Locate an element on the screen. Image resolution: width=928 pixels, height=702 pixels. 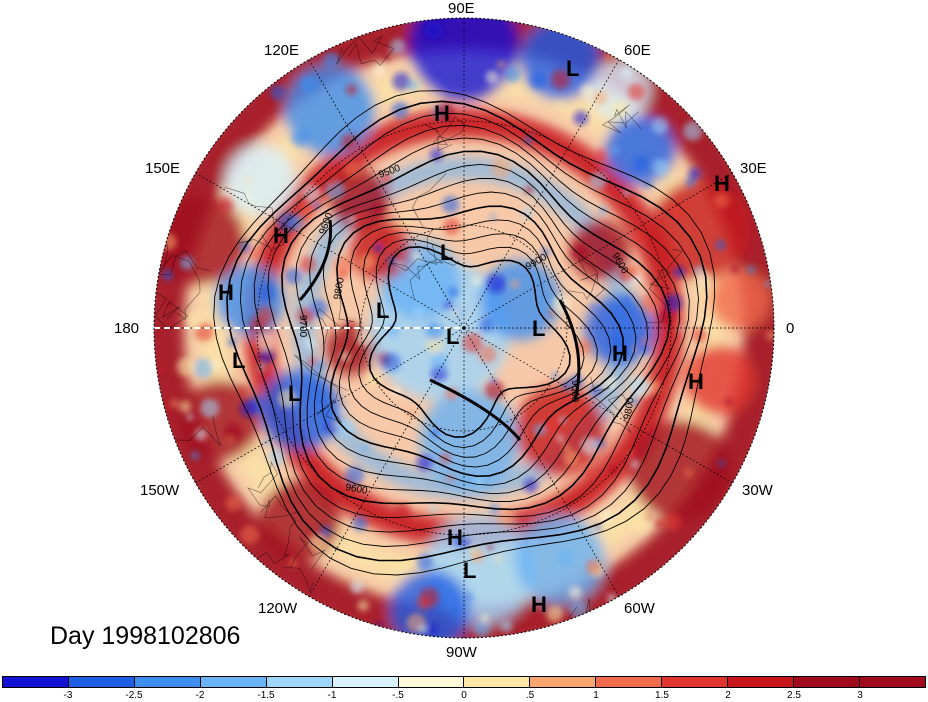
contour-label: 9700 is located at coordinates (302, 326).